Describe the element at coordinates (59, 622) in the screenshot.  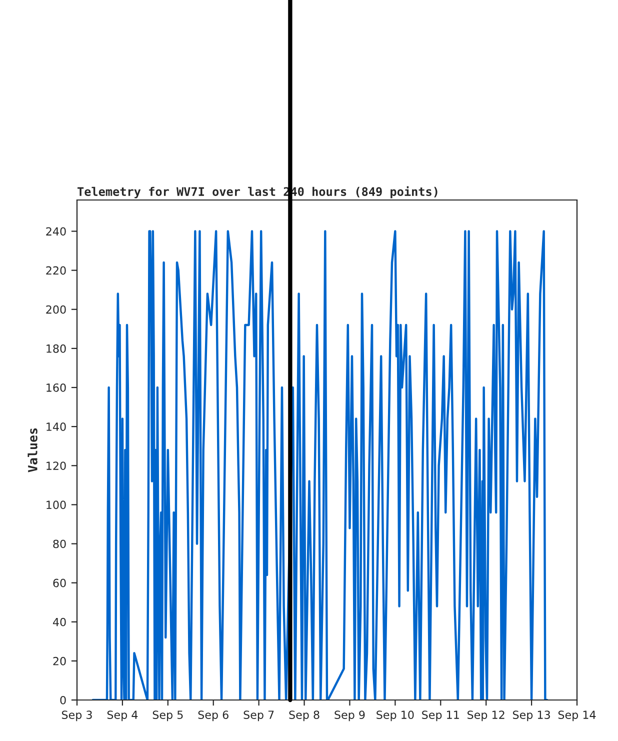
I see `y-tick-label: 40` at that location.